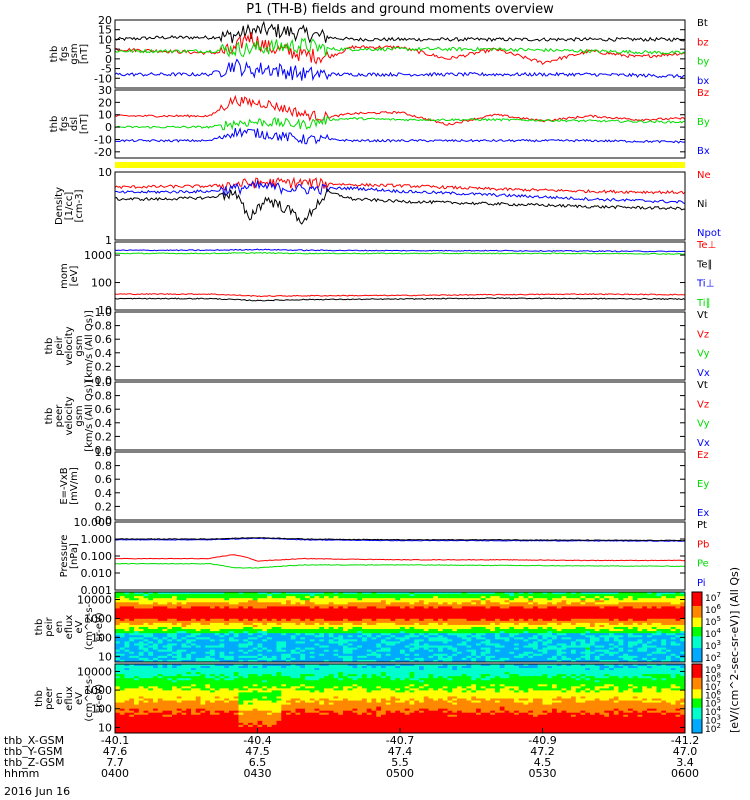 This screenshot has width=750, height=800. Describe the element at coordinates (697, 593) in the screenshot. I see `colorbar-segment` at that location.